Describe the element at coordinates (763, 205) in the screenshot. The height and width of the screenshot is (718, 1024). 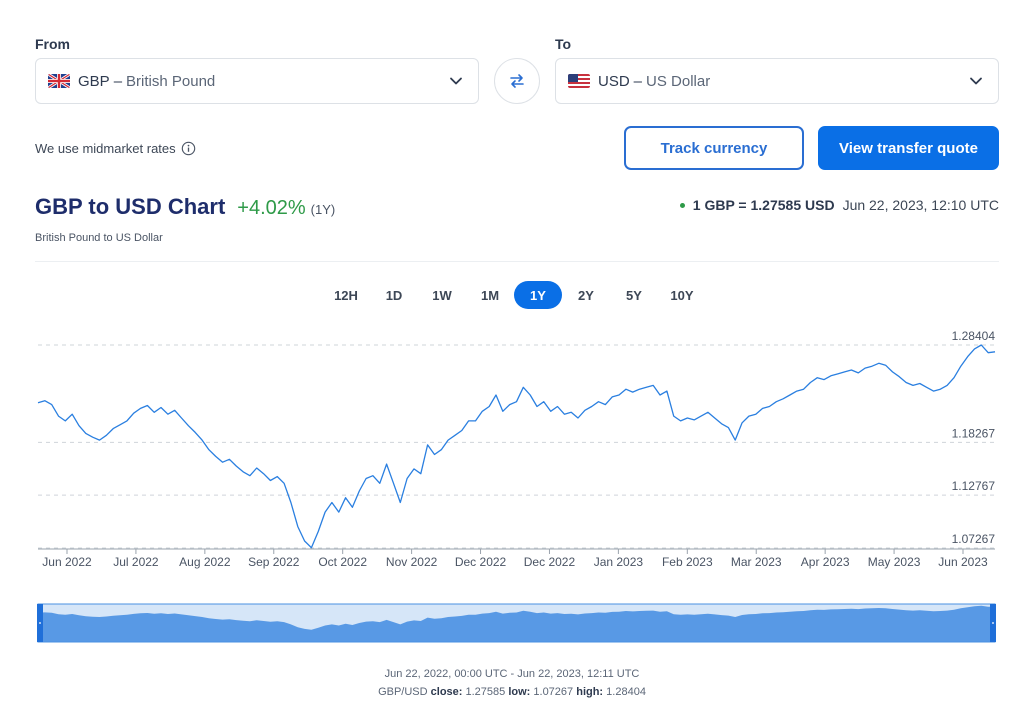
I see `rate-value: 1 GBP = 1.27585 USD` at that location.